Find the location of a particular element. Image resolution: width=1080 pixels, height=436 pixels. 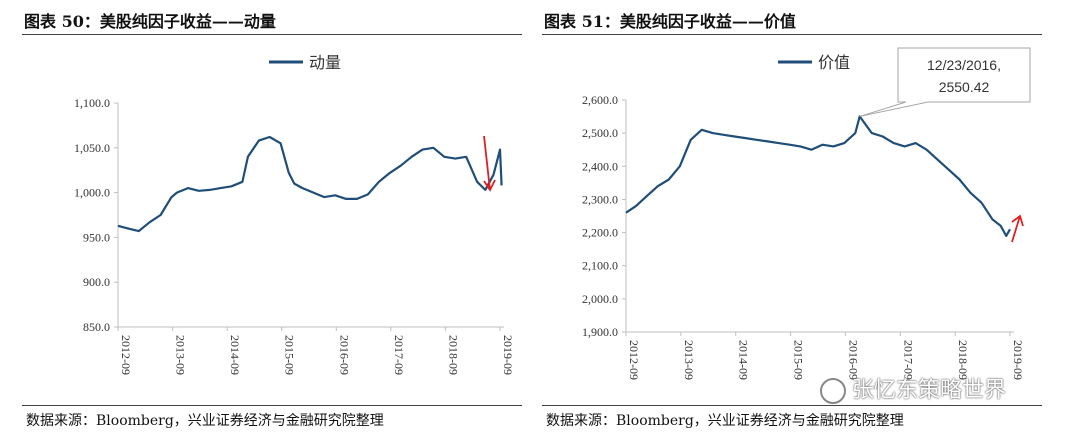

watermark: 张忆东策略世界 is located at coordinates (913, 388).